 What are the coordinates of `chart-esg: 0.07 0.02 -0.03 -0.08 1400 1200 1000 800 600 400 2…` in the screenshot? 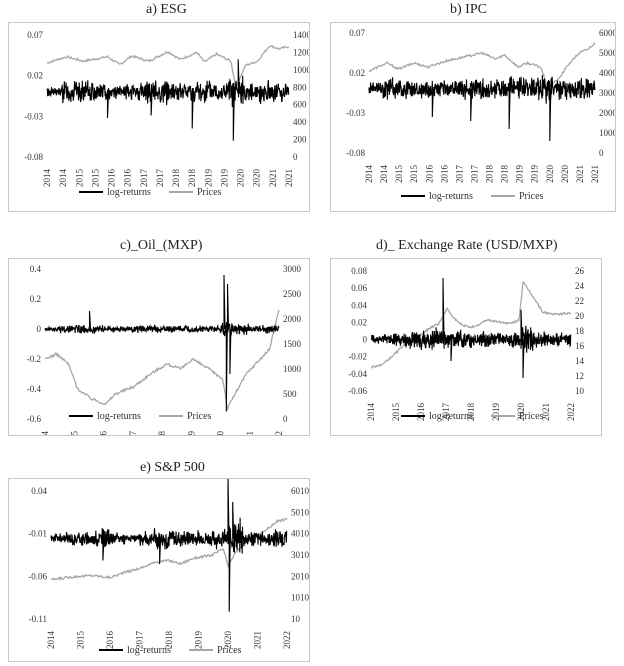 It's located at (167, 114).